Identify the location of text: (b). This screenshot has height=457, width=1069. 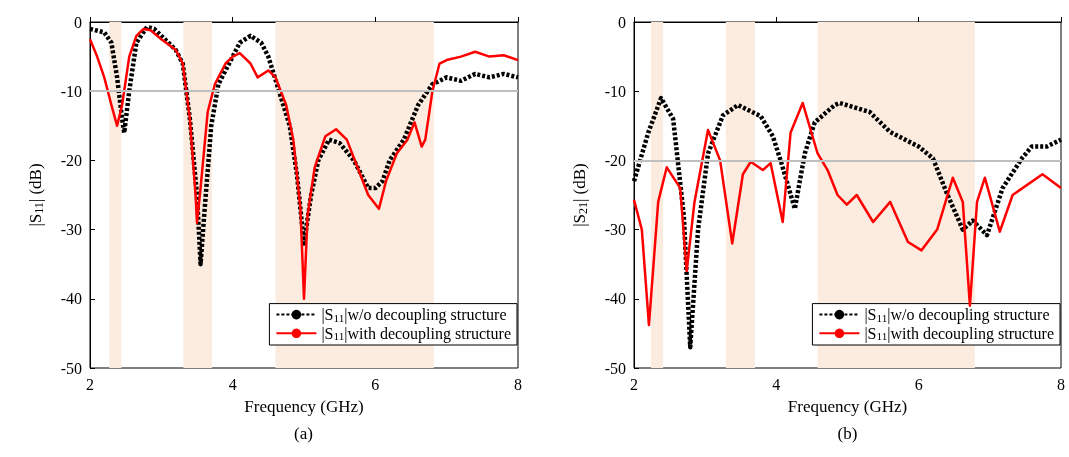
(847, 433).